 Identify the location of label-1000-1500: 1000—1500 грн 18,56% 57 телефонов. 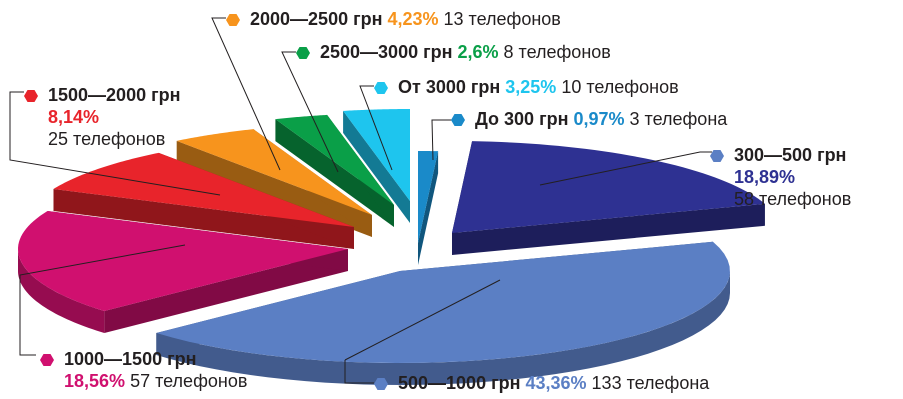
(143, 370).